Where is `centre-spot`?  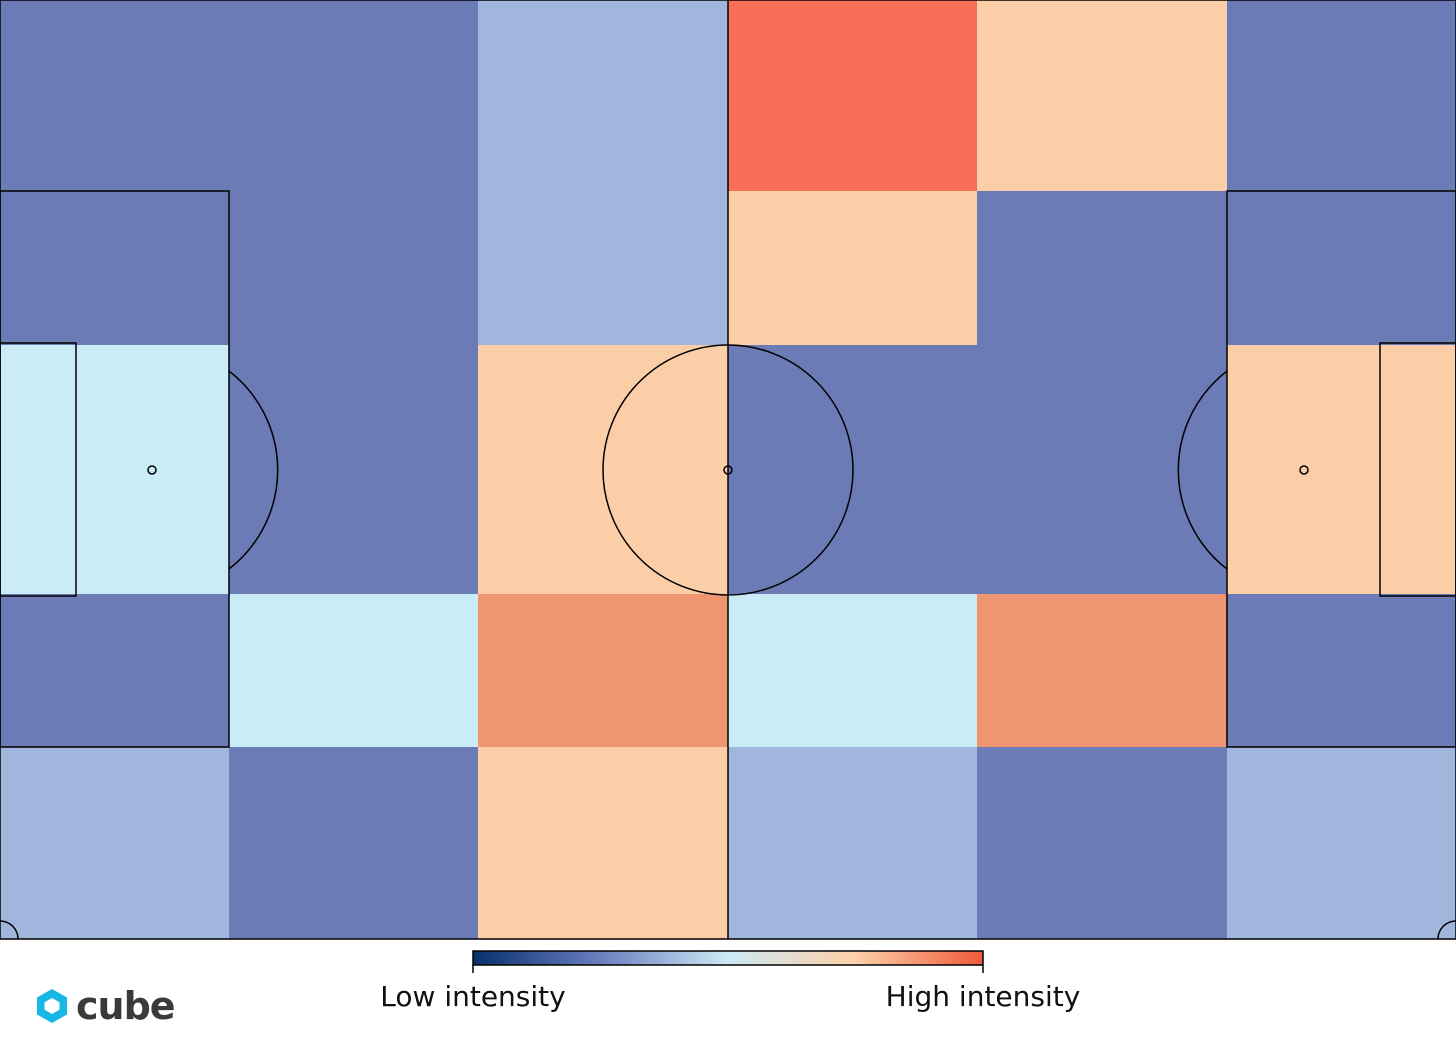 centre-spot is located at coordinates (728, 470).